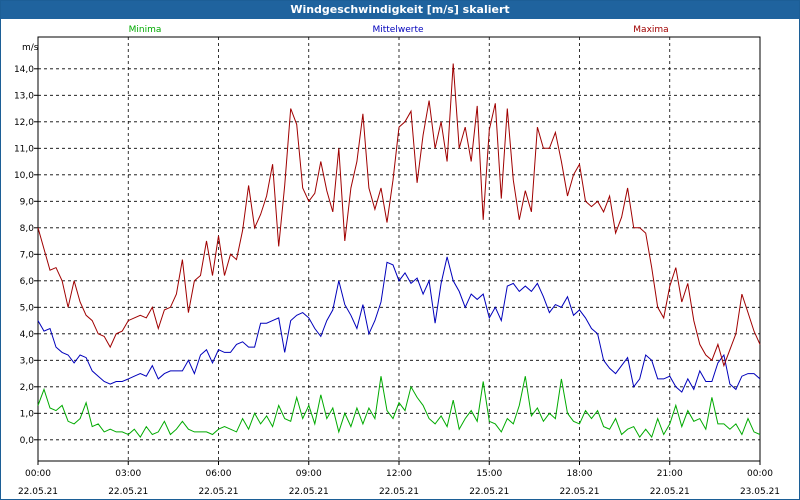  What do you see at coordinates (399, 407) in the screenshot?
I see `series-line-minima` at bounding box center [399, 407].